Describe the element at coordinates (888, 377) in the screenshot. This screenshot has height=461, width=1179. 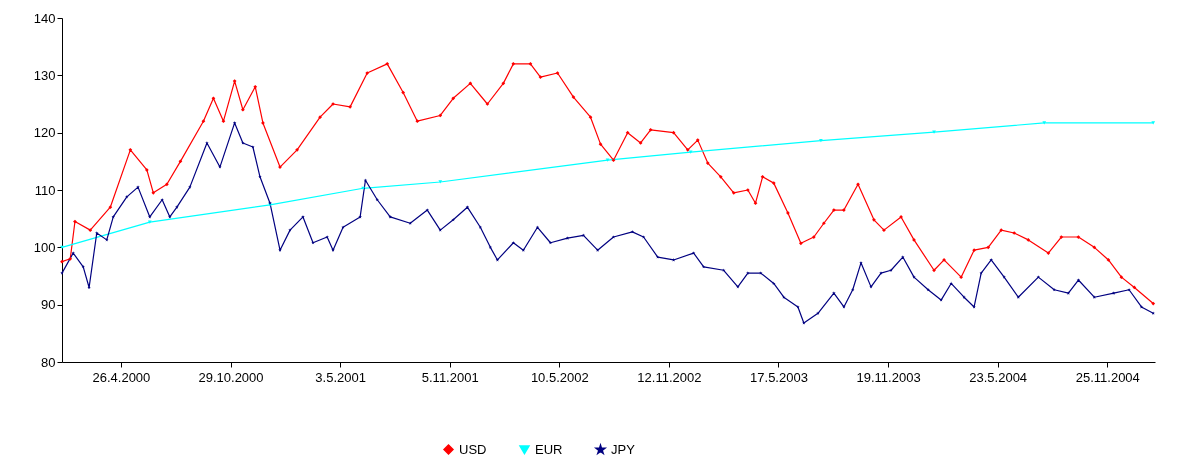
I see `x-tick-label: 19.11.2003` at that location.